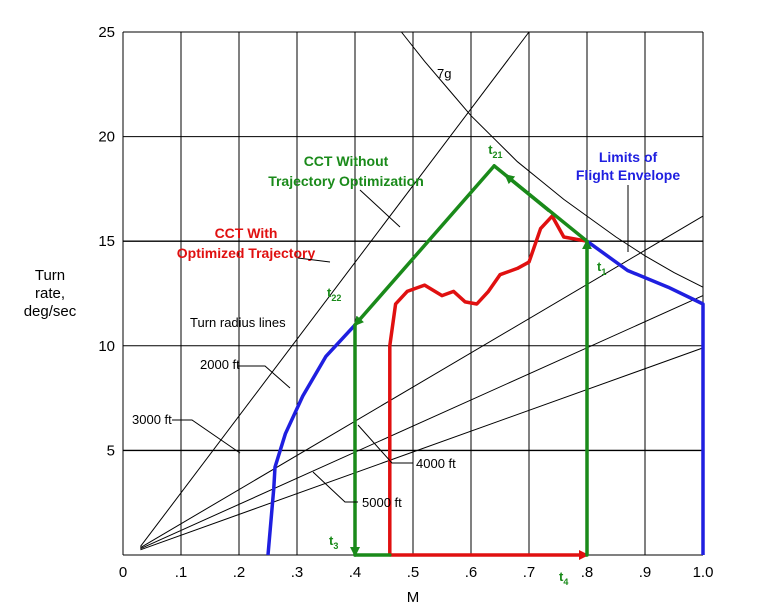  What do you see at coordinates (333, 542) in the screenshot?
I see `time-label: t3` at bounding box center [333, 542].